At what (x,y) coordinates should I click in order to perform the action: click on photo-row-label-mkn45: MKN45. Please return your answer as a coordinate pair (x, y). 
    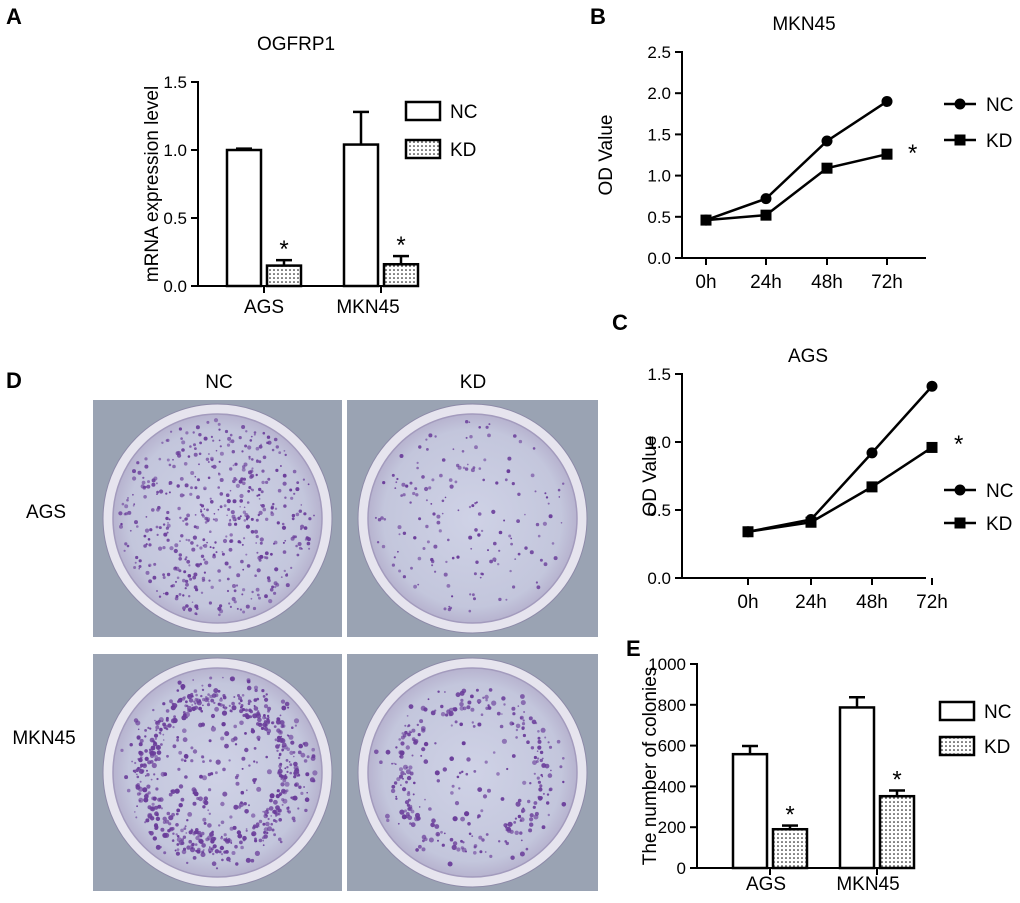
    Looking at the image, I should click on (43, 738).